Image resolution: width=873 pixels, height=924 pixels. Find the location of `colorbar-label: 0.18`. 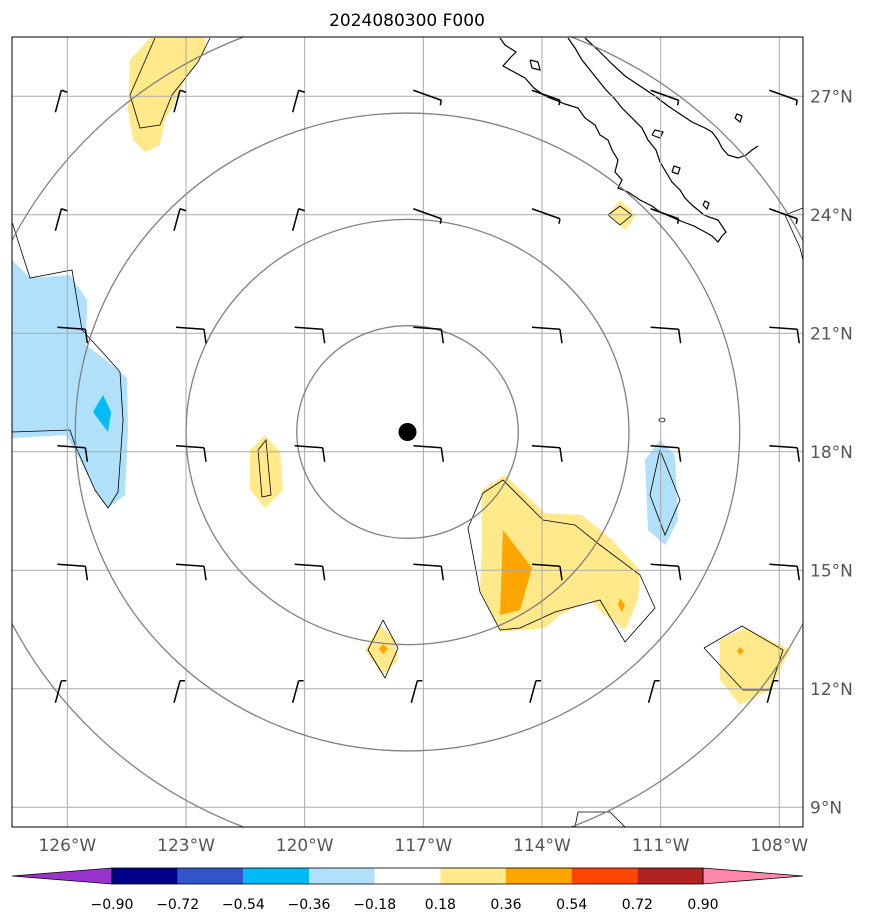

colorbar-label: 0.18 is located at coordinates (440, 905).